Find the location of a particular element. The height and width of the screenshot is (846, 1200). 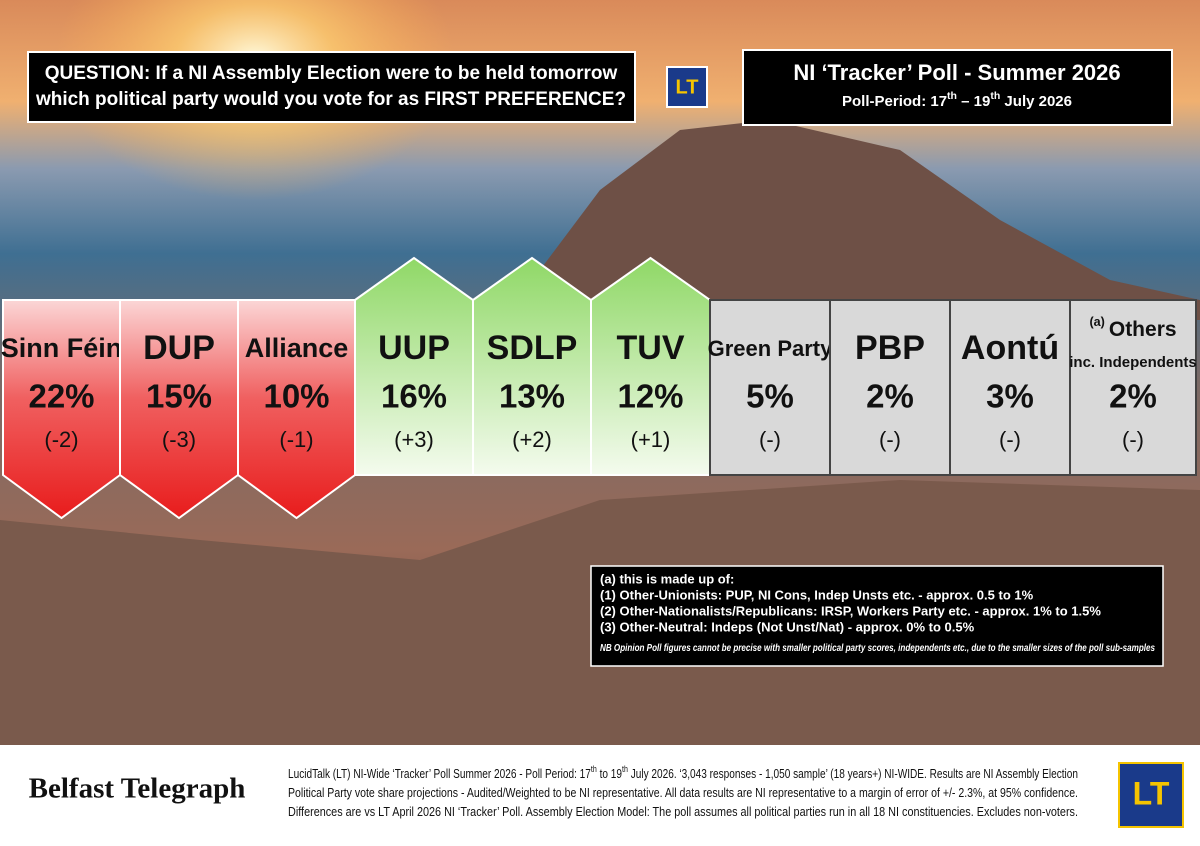

party-subname: inc. Independents is located at coordinates (1133, 362).